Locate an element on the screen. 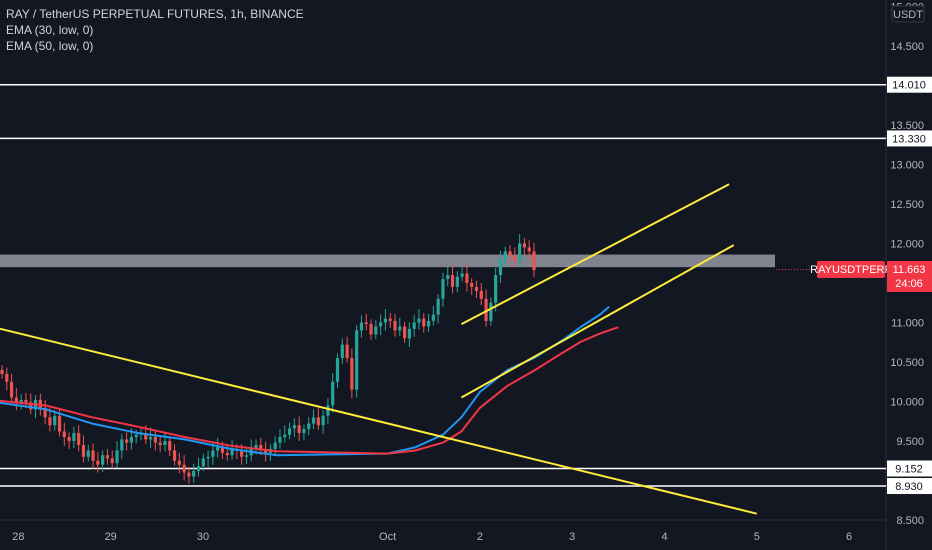 This screenshot has height=550, width=932. resistance-zone is located at coordinates (387, 261).